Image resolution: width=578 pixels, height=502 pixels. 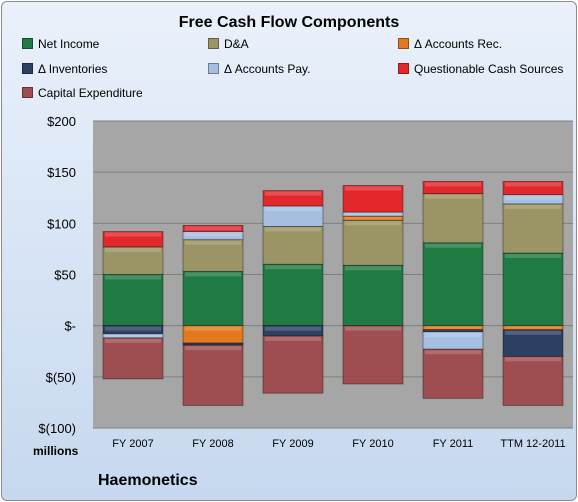 I want to click on y-tick-label: $150, so click(x=61, y=172).